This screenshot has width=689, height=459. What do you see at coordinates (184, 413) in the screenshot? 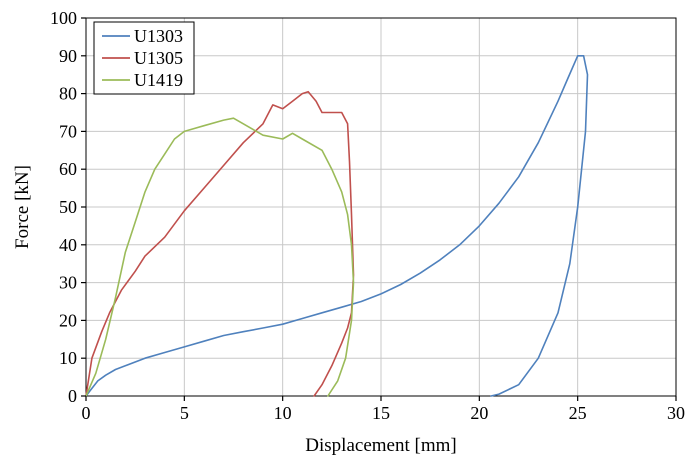
I see `x-tick-label-5: 5` at bounding box center [184, 413].